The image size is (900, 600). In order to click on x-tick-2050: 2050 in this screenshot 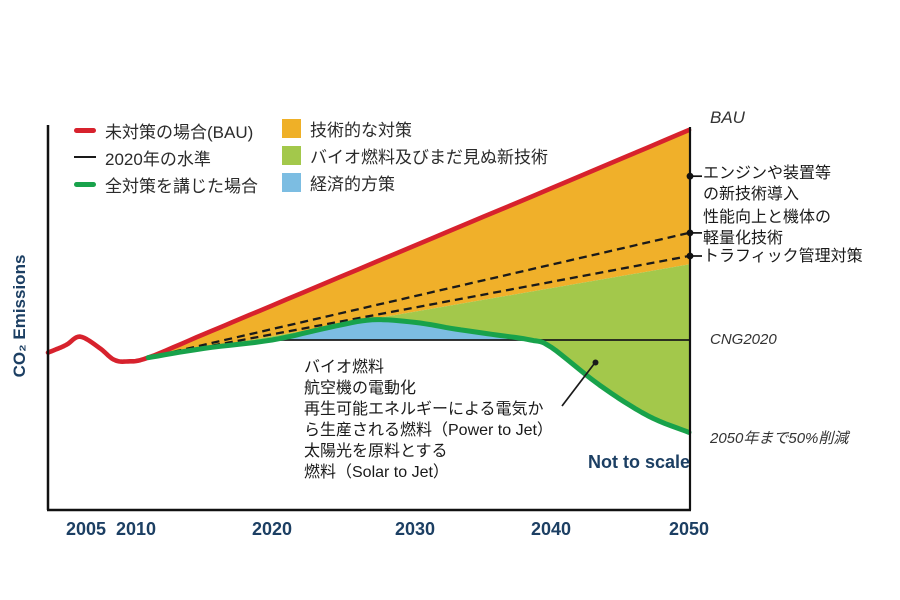, I will do `click(689, 529)`.